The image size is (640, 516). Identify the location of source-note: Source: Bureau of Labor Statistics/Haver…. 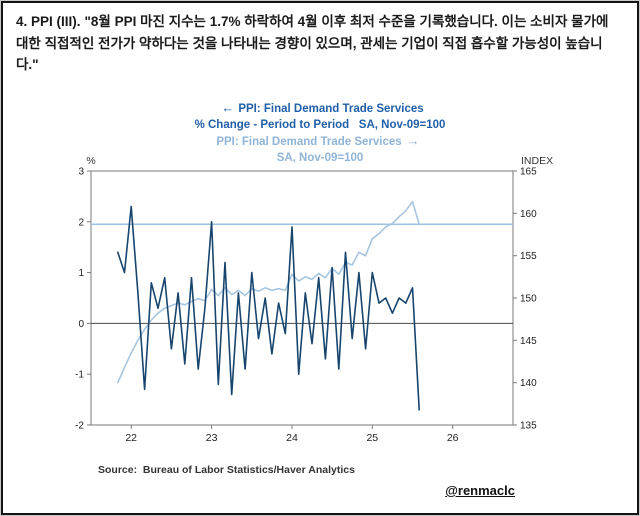
(226, 470).